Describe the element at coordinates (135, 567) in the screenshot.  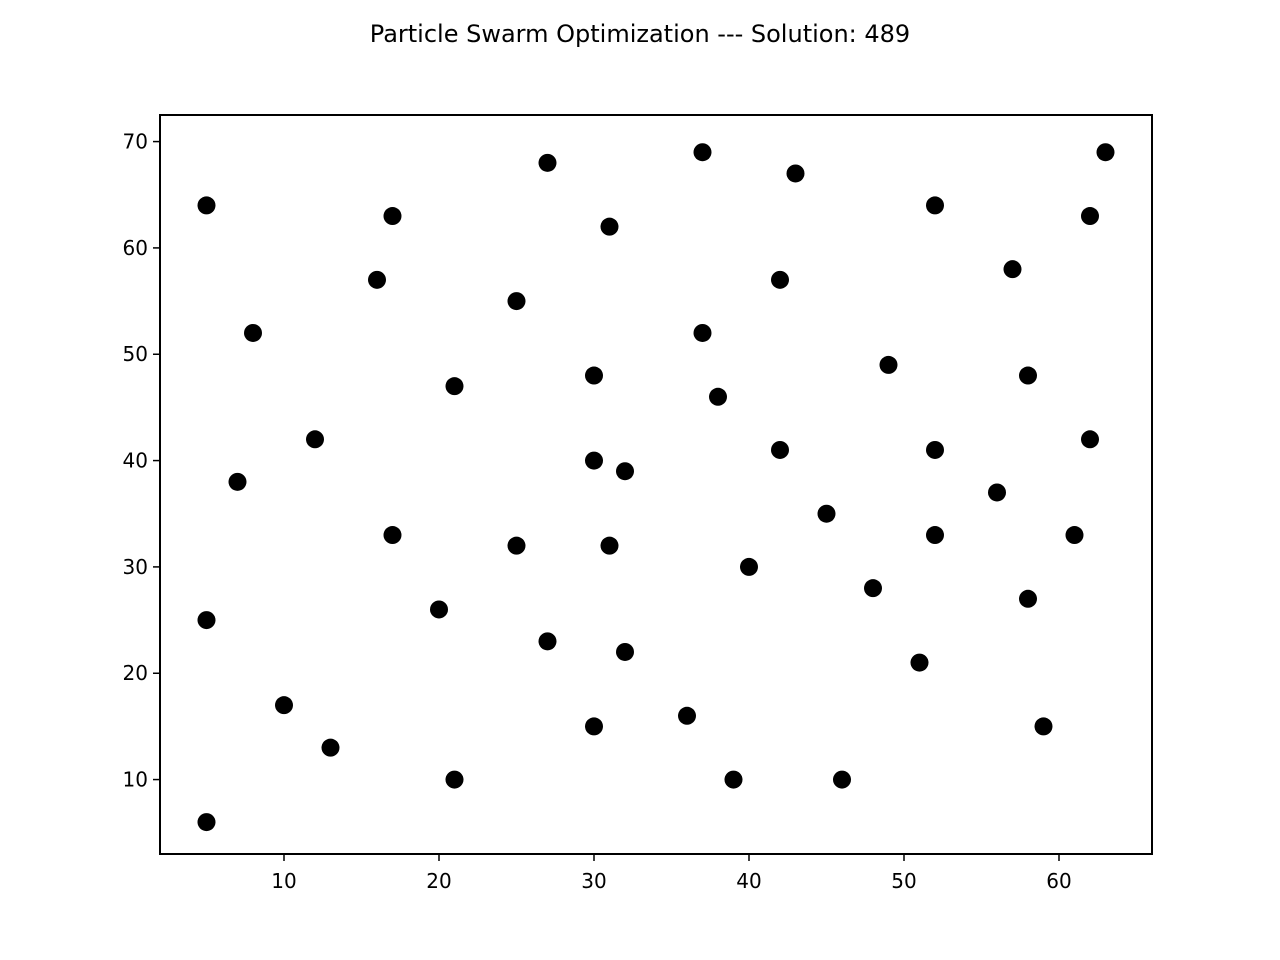
I see `y-tick-label: 30` at that location.